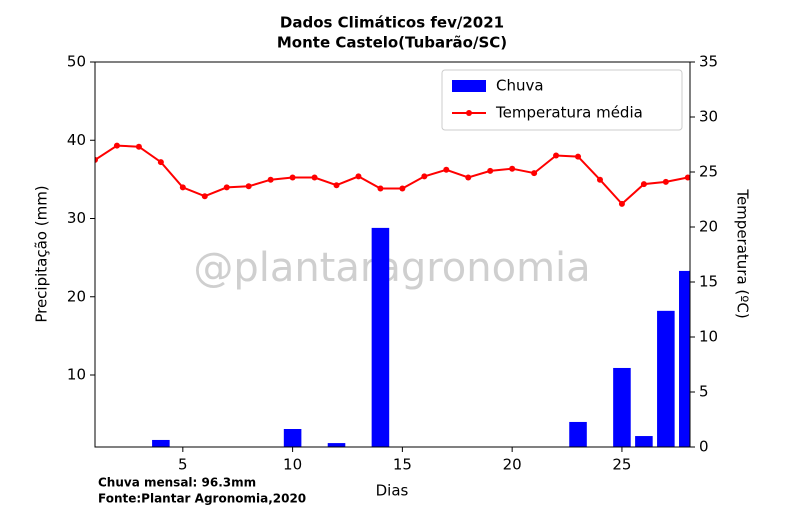 The width and height of the screenshot is (800, 511). I want to click on annotation: Fonte:Plantar Agronomia,2020, so click(202, 499).